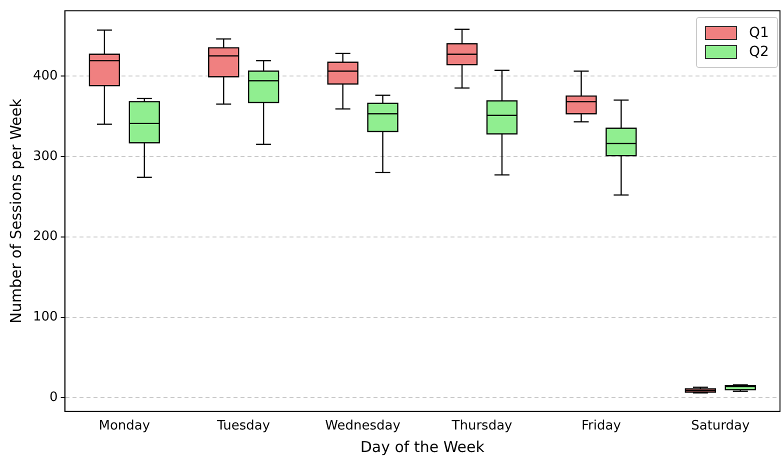 Image resolution: width=781 pixels, height=461 pixels. What do you see at coordinates (363, 426) in the screenshot?
I see `x-tick-label: Wednesday` at bounding box center [363, 426].